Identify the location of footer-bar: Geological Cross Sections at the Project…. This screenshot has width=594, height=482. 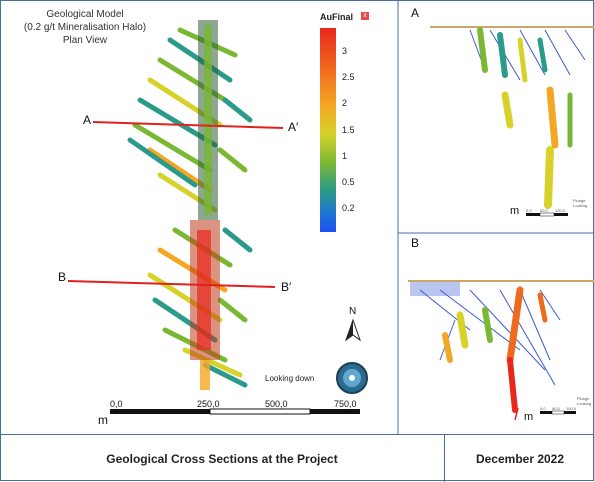
(297, 458).